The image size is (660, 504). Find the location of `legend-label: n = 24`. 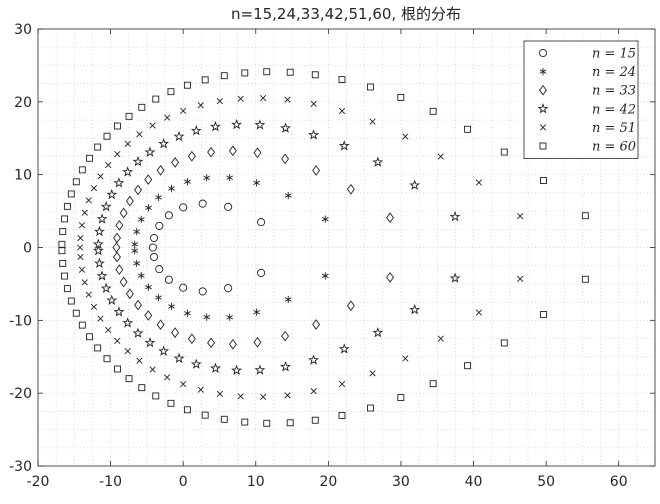

legend-label: n = 24 is located at coordinates (614, 72).